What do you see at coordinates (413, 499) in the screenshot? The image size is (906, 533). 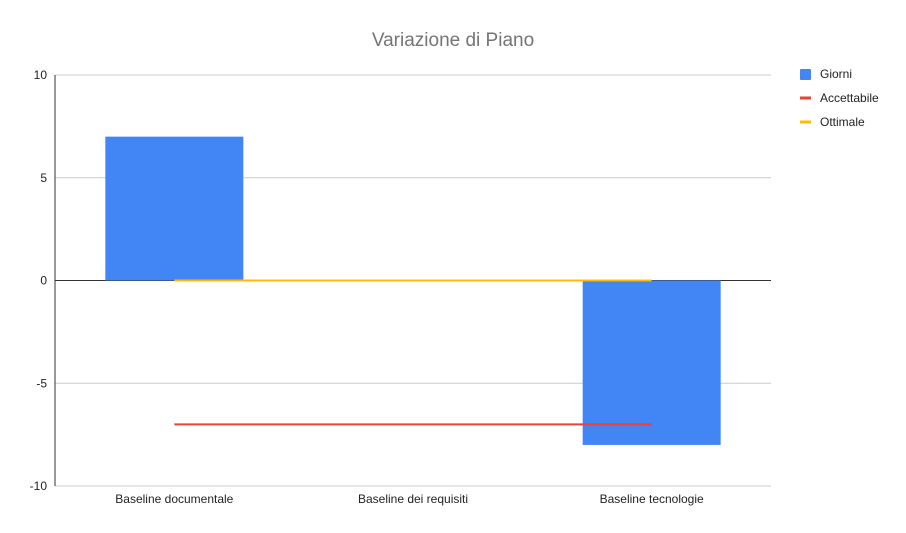 I see `x-category-label: Baseline dei requisiti` at bounding box center [413, 499].